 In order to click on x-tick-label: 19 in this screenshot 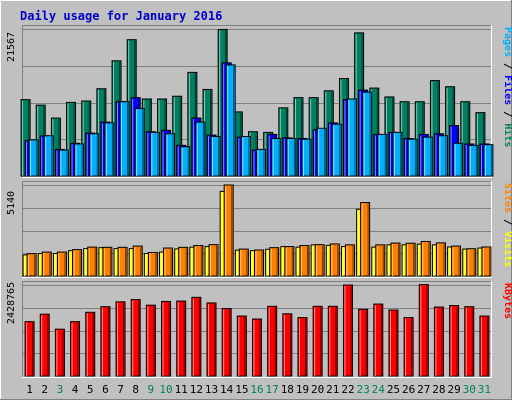, I will do `click(302, 389)`.